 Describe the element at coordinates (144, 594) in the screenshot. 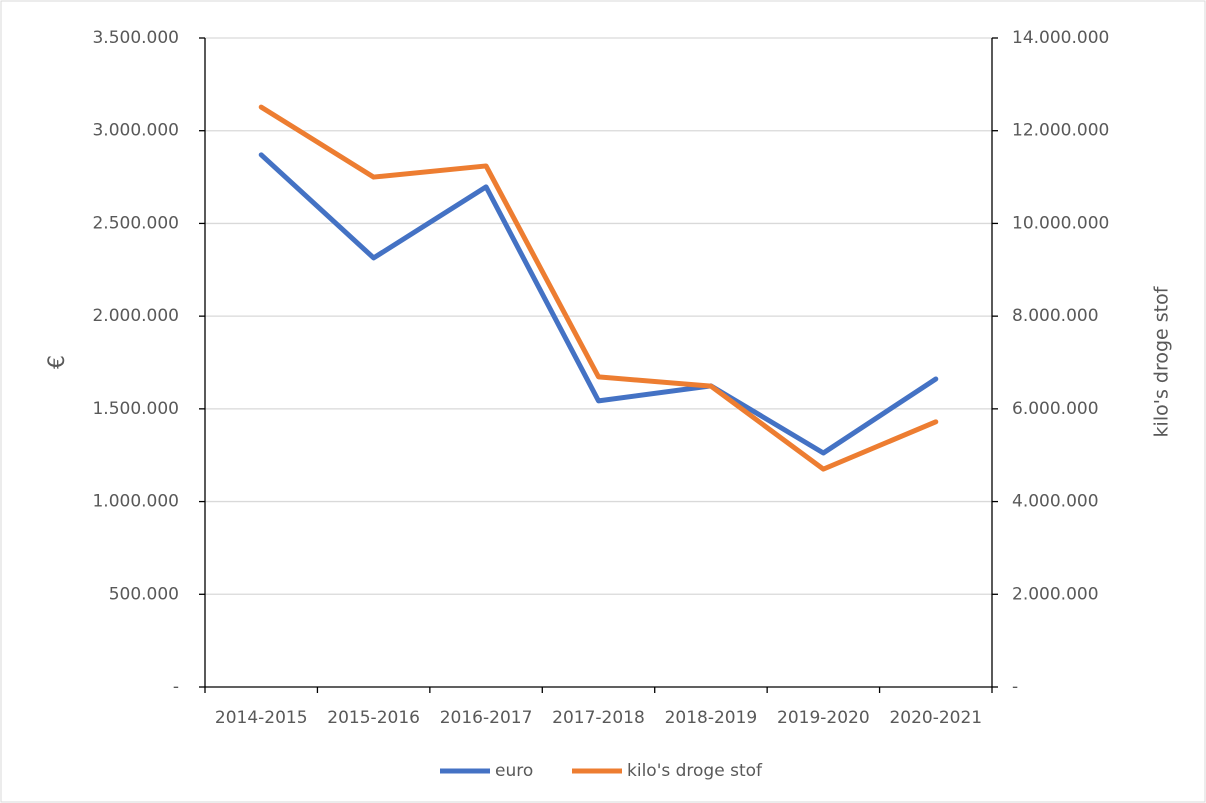

I see `y-tick-label: 500.000` at that location.